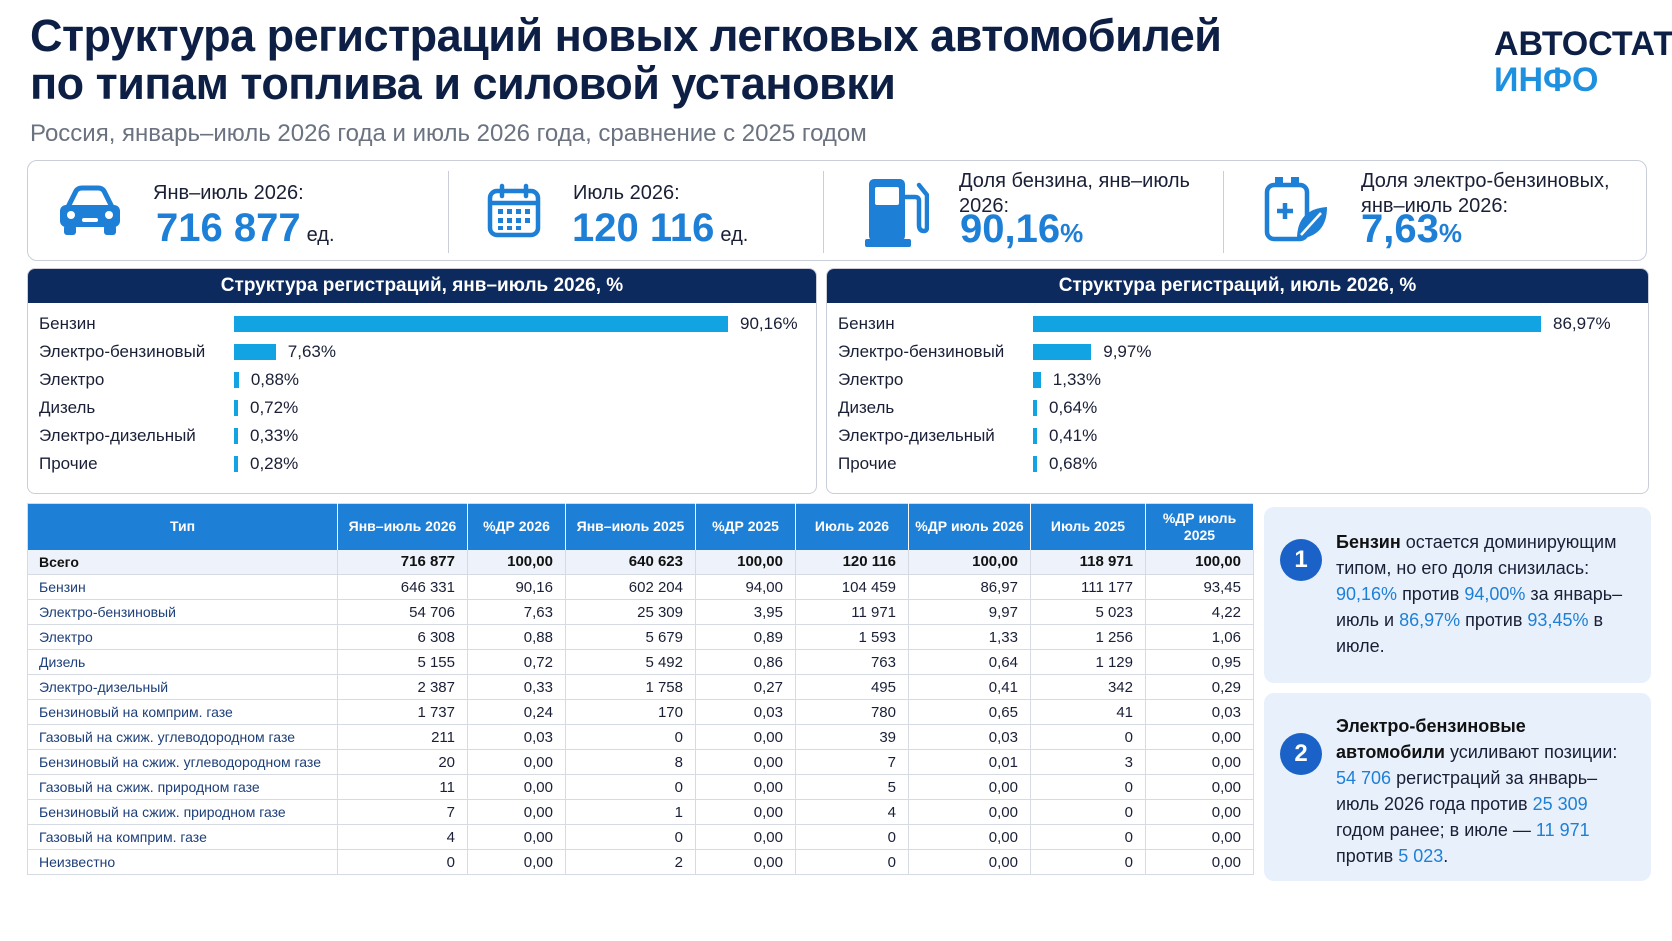 Image resolution: width=1672 pixels, height=941 pixels. Describe the element at coordinates (402, 787) in the screenshot. I see `table-cell: 11` at that location.